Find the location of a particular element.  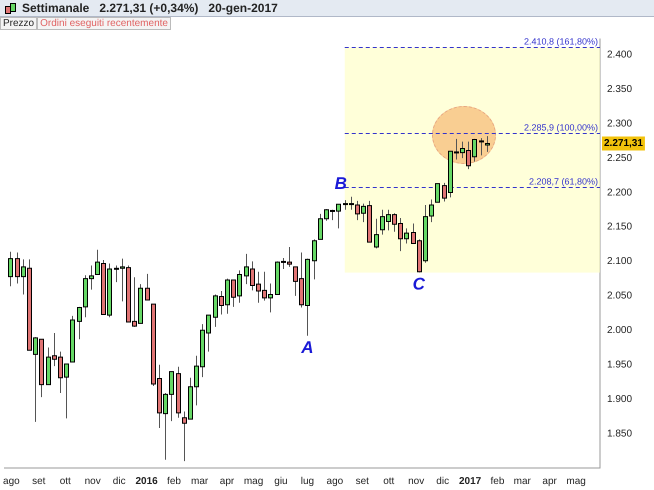

x-tick-label: 2017 is located at coordinates (470, 481).